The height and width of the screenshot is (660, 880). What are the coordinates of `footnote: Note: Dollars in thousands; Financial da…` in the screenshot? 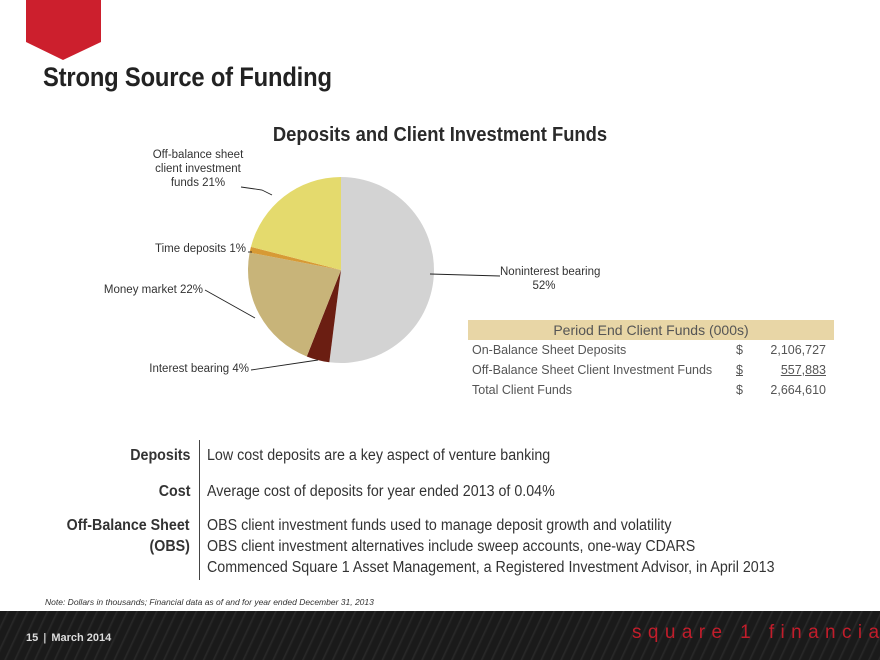 It's located at (209, 602).